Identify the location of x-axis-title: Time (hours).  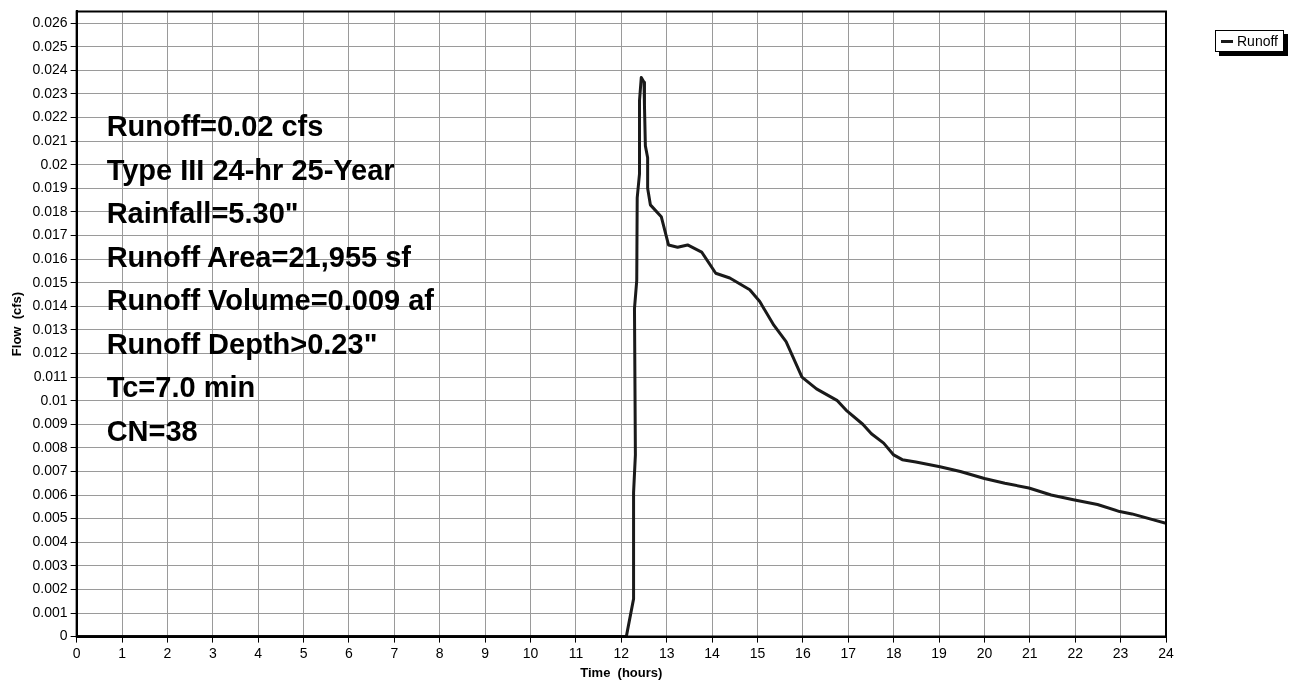
(621, 672).